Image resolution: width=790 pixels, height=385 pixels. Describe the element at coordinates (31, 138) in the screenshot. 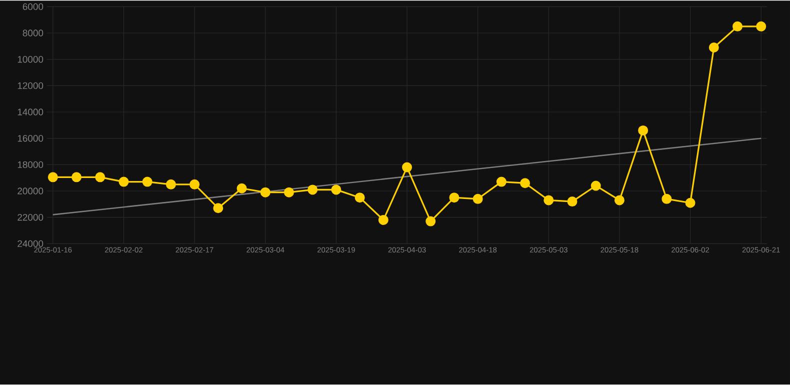

I see `y-tick-label: 16000` at that location.